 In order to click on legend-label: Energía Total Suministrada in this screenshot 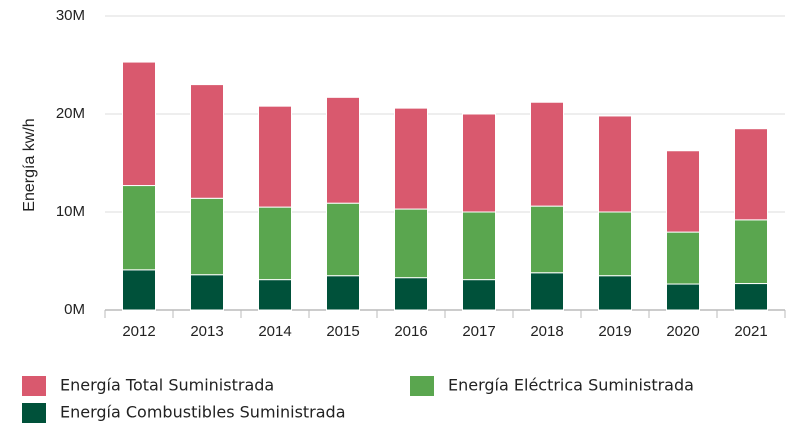, I will do `click(167, 385)`.